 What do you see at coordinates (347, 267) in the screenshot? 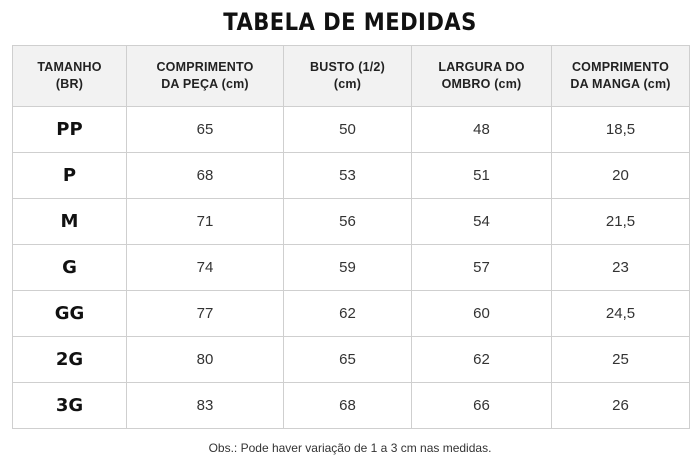
I see `bust-value: 59` at bounding box center [347, 267].